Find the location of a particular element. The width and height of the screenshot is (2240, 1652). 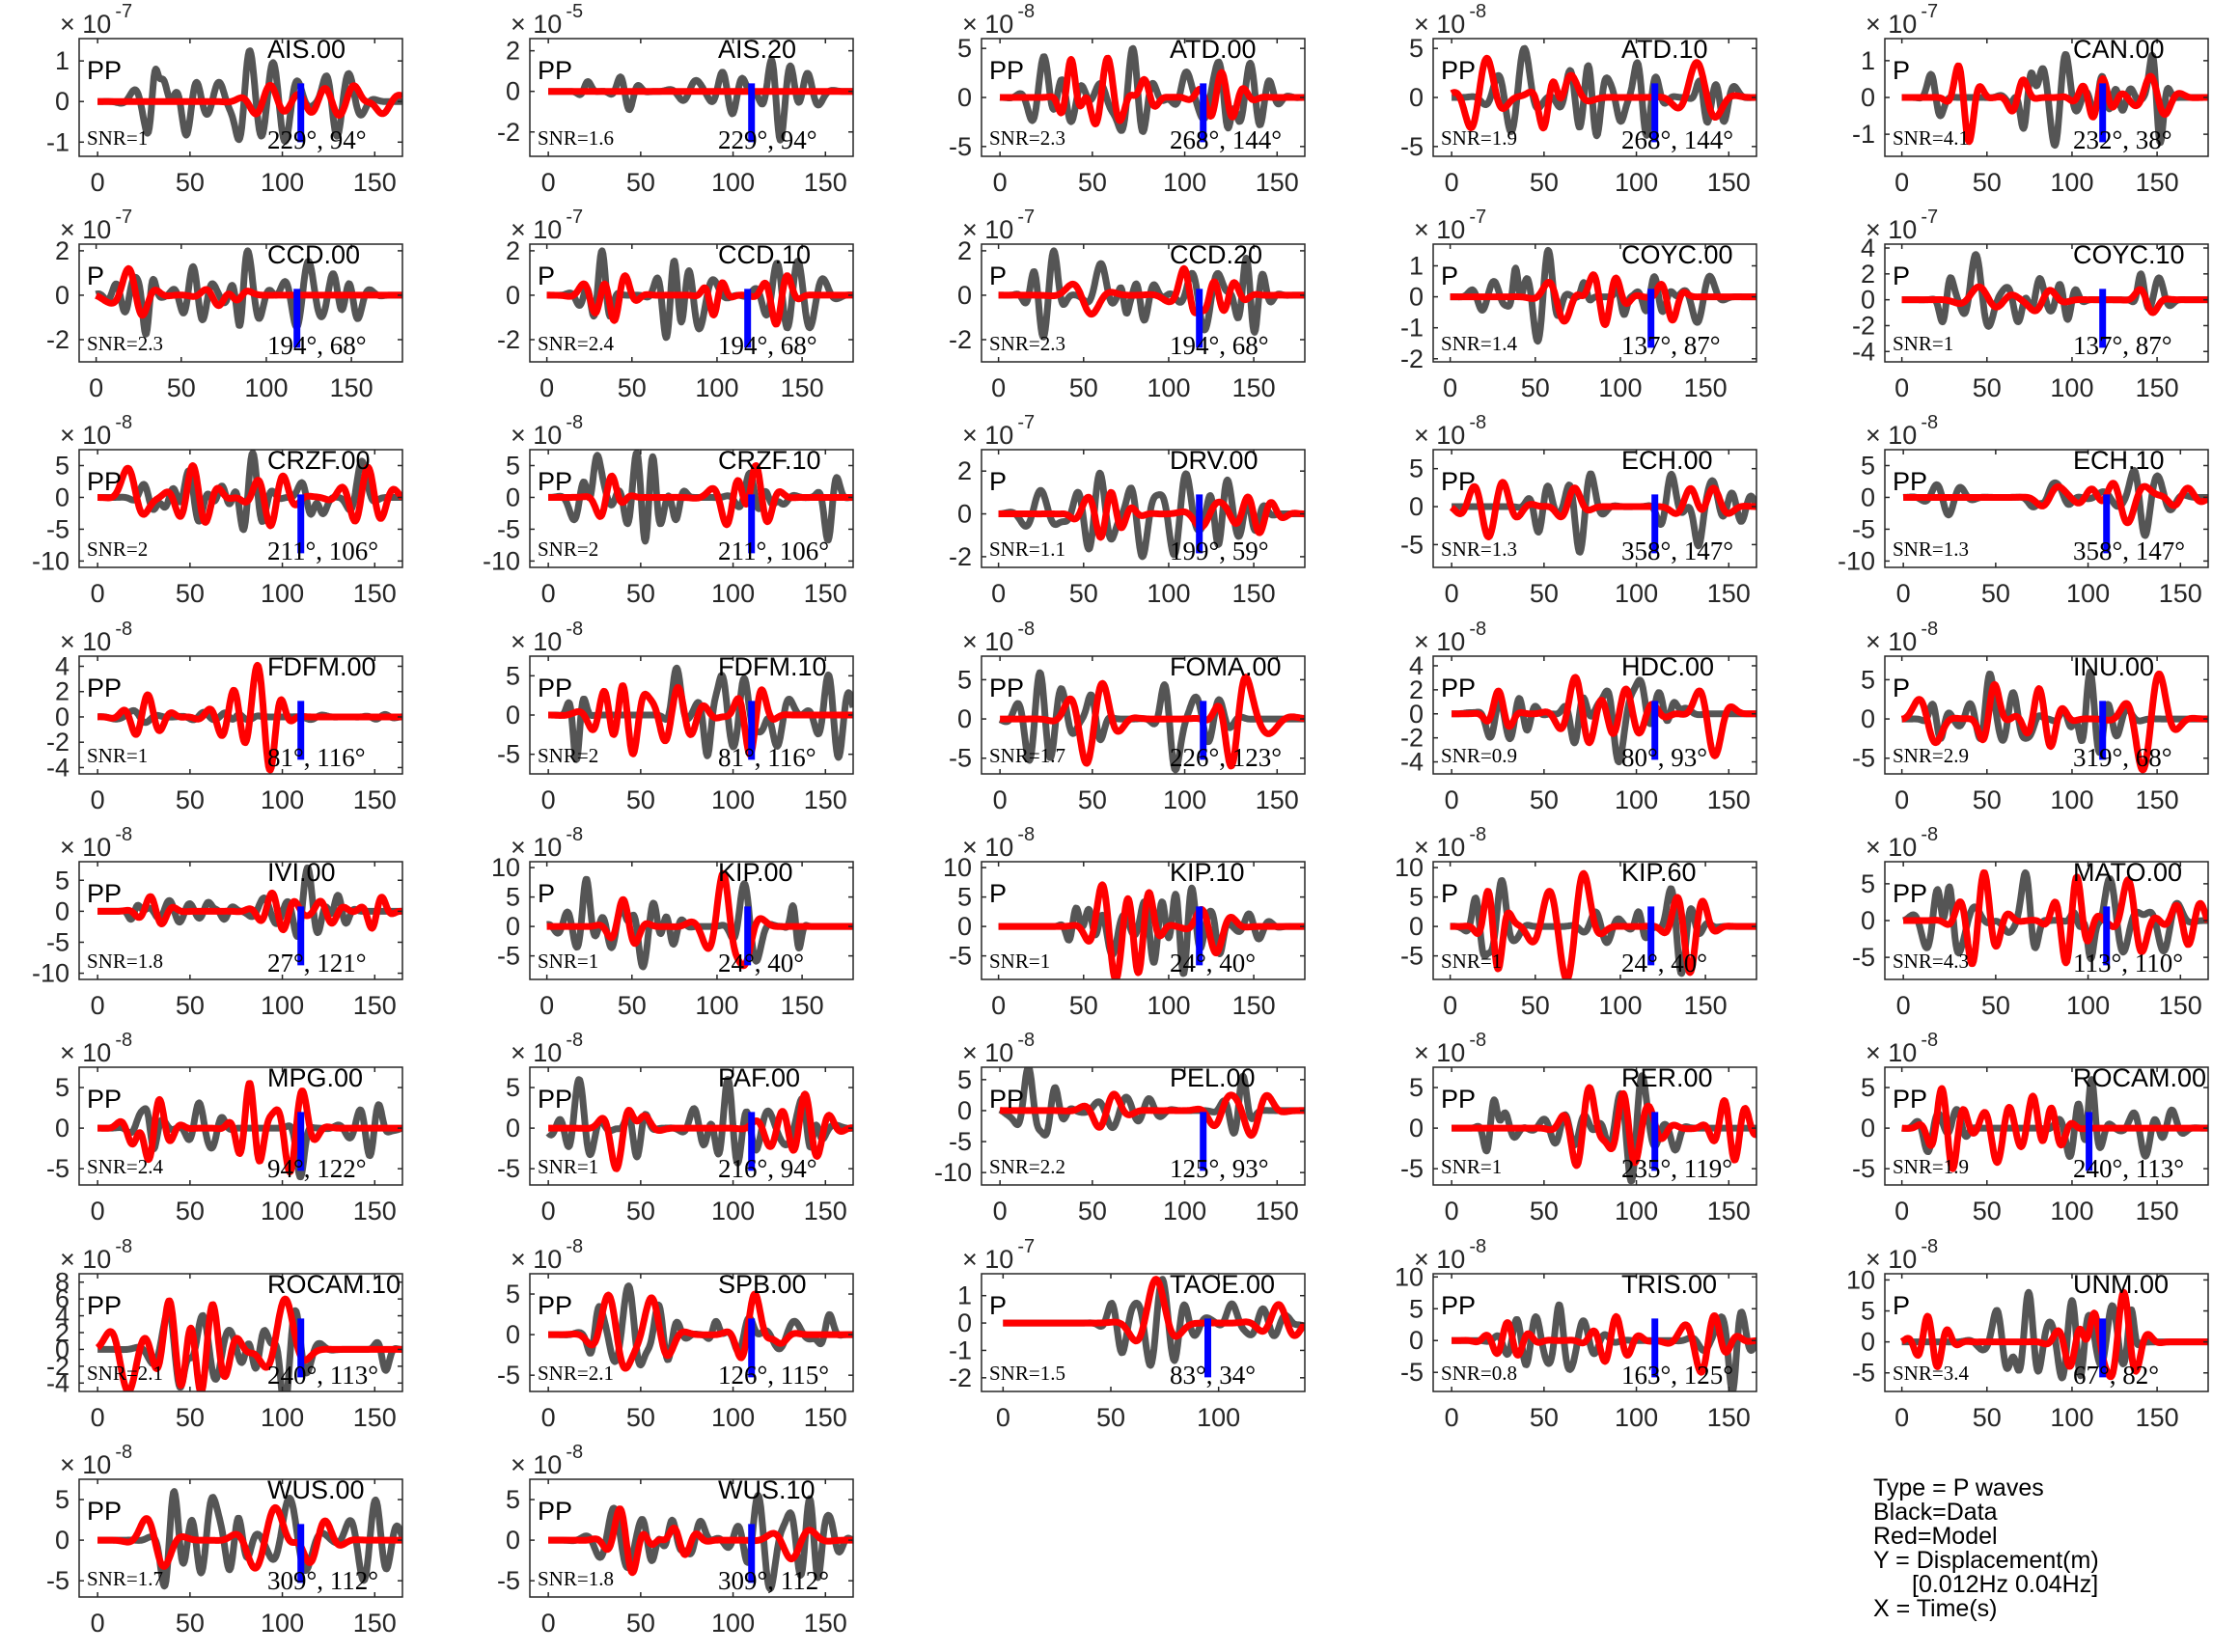

station-label: ATD.00 is located at coordinates (1213, 49).